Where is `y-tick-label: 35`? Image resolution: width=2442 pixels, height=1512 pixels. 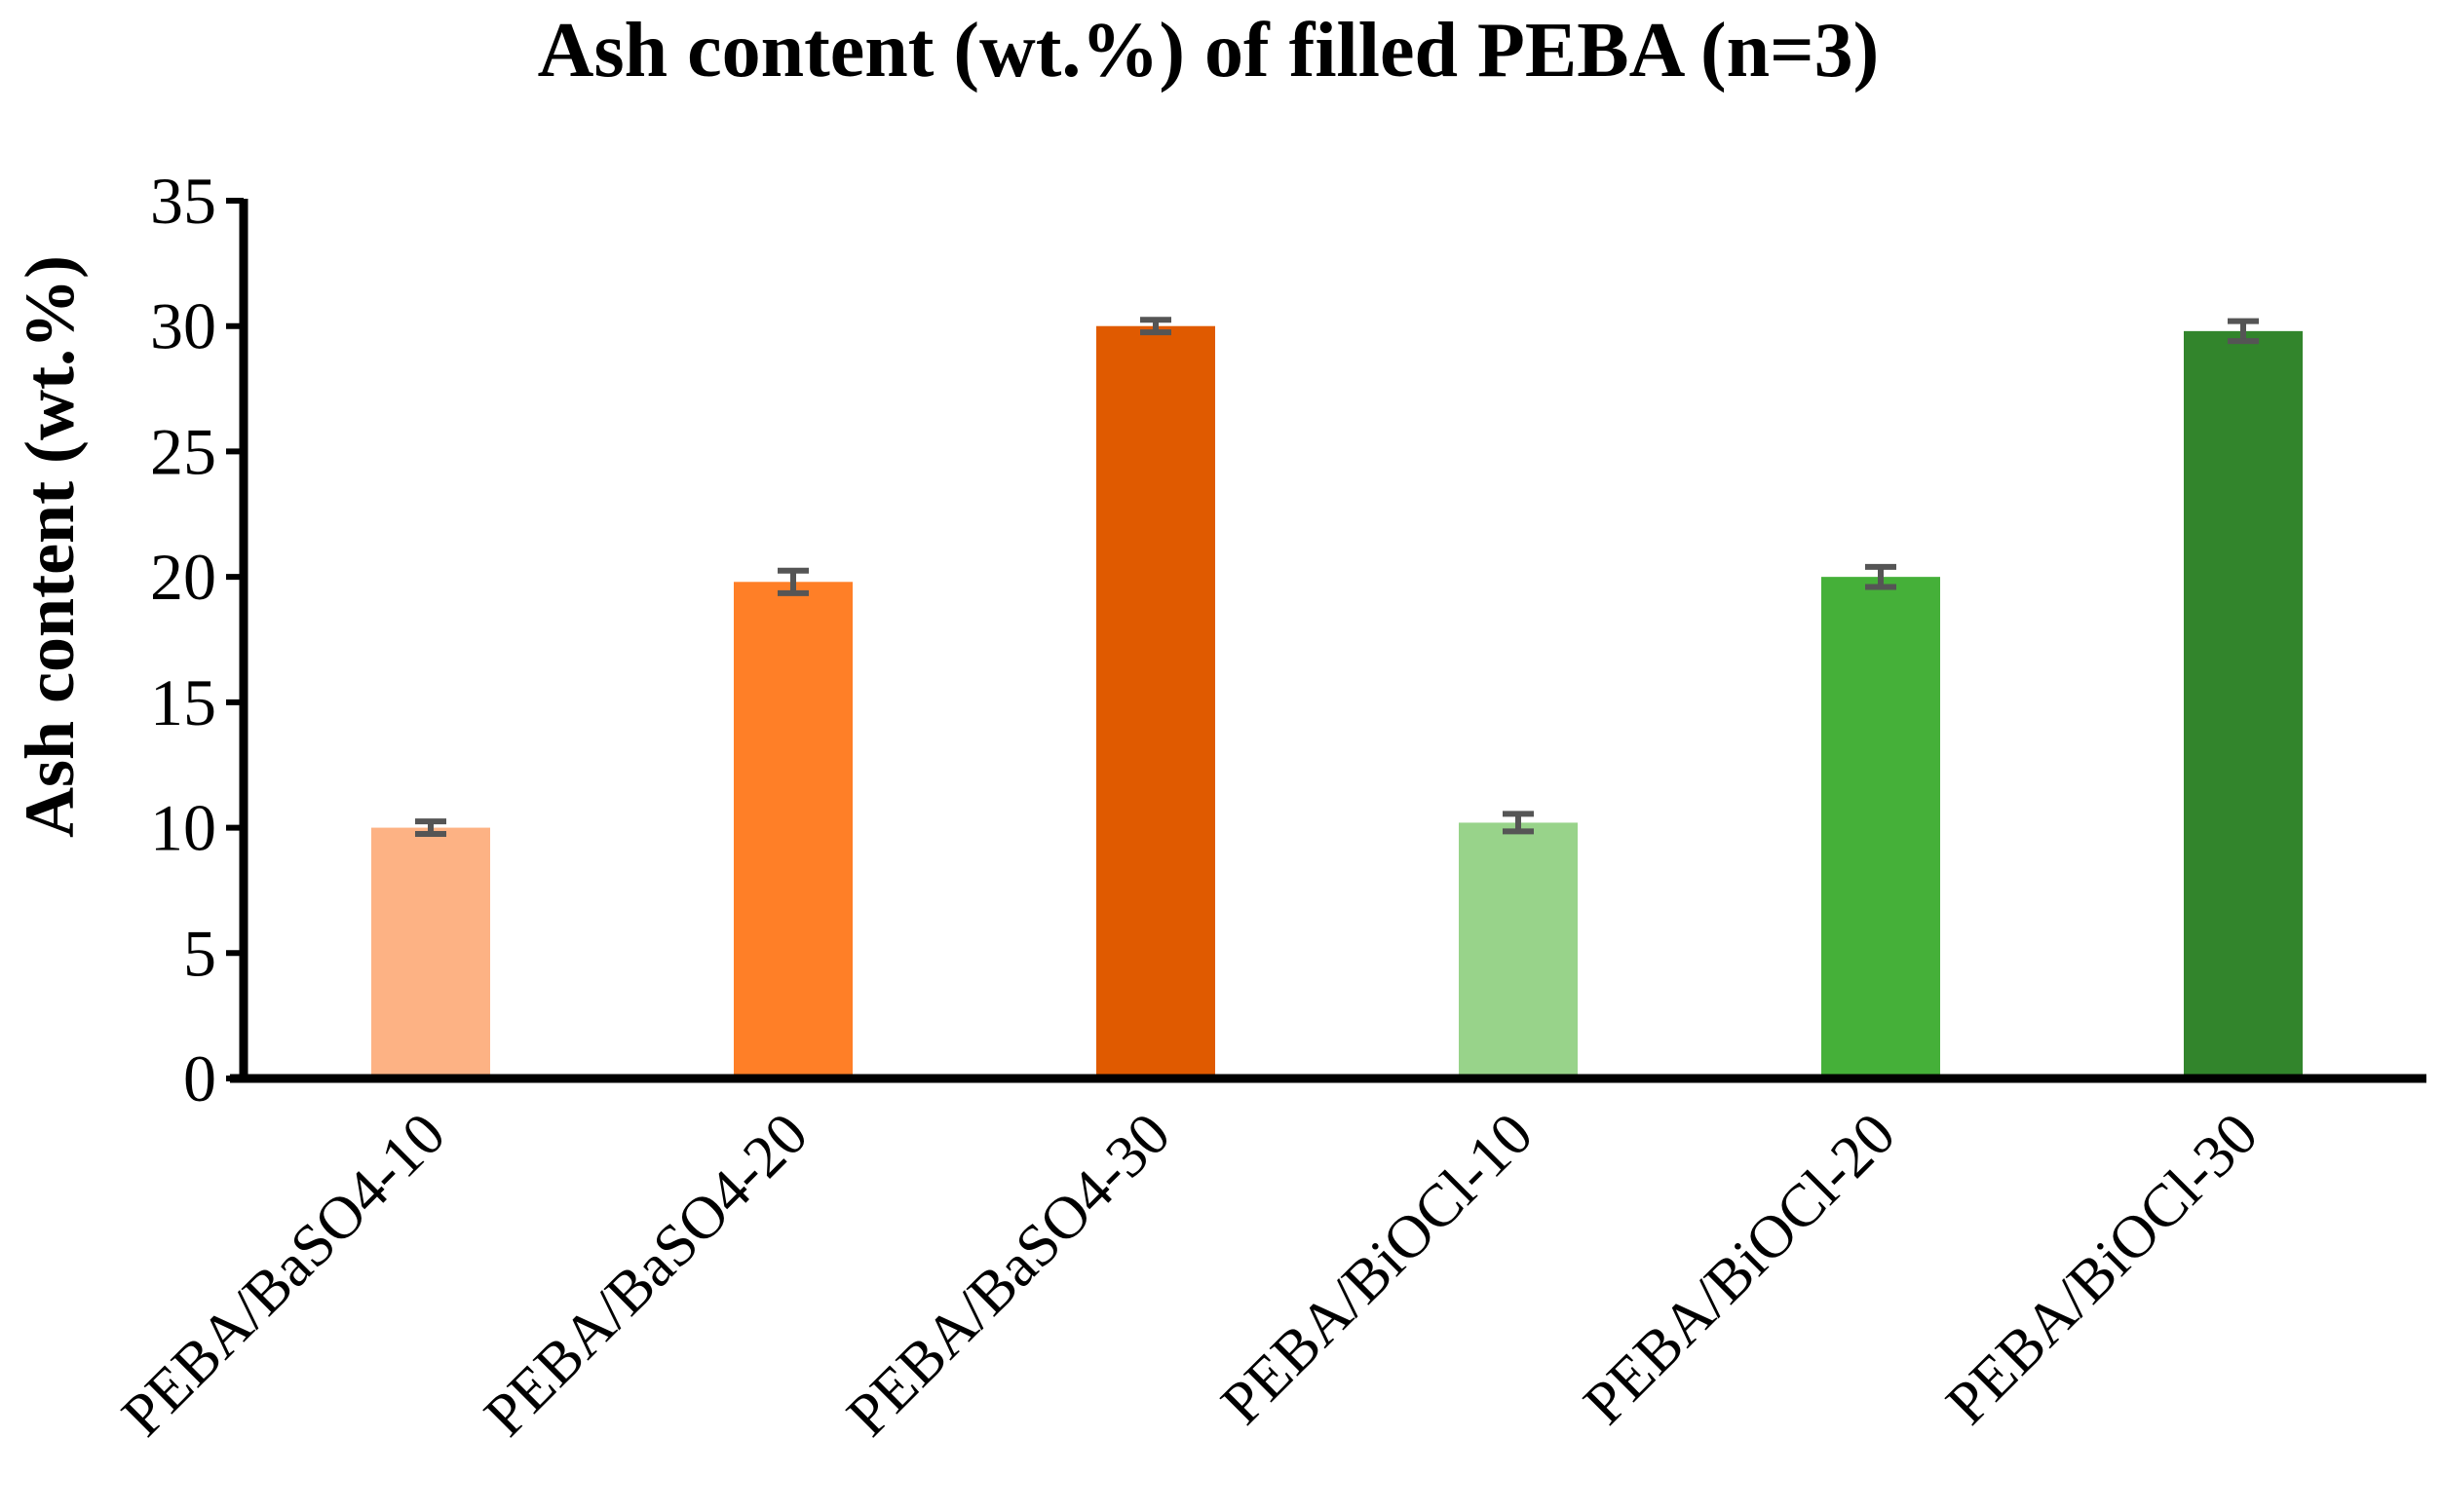 y-tick-label: 35 is located at coordinates (183, 201).